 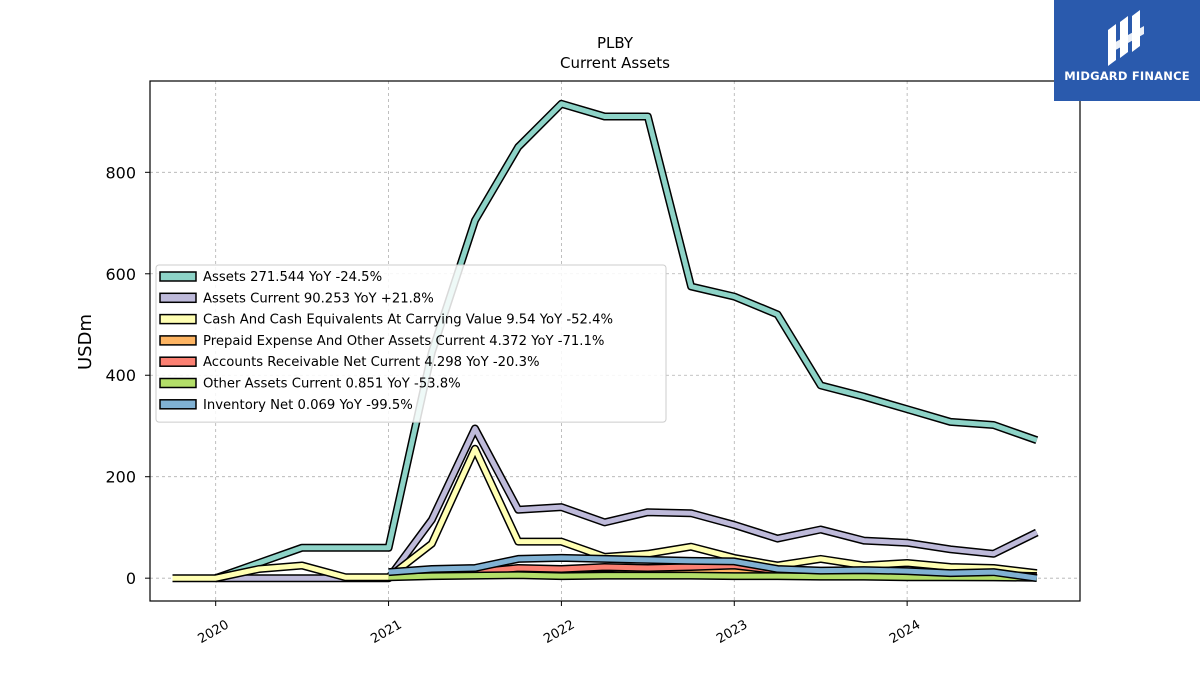 I want to click on y-tick-label: 400, so click(x=120, y=375).